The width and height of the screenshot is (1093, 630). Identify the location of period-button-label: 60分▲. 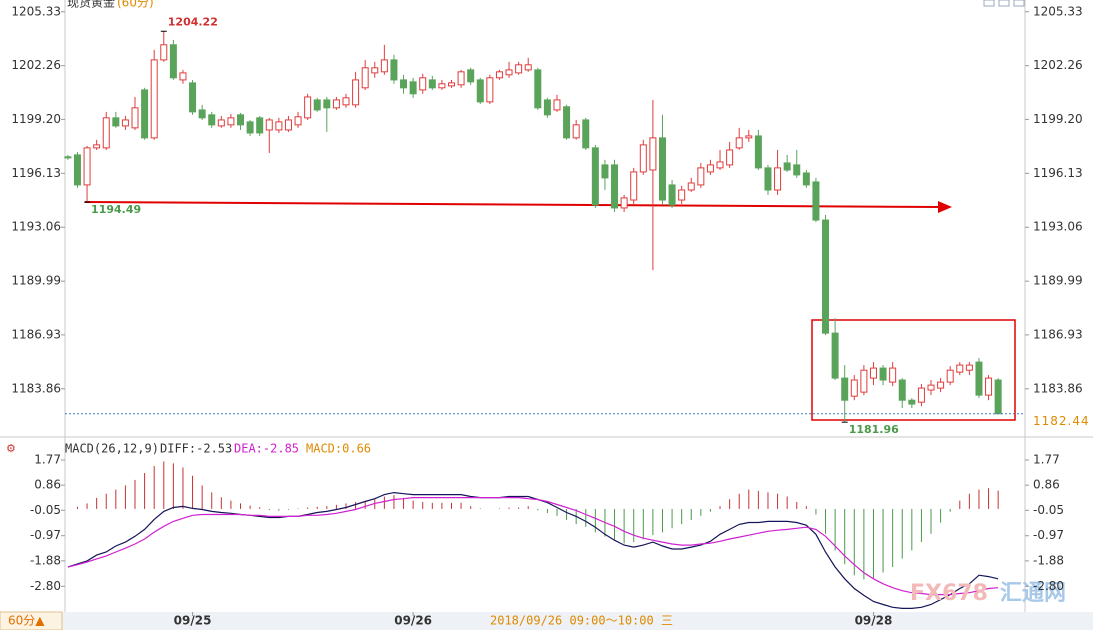
(26, 621).